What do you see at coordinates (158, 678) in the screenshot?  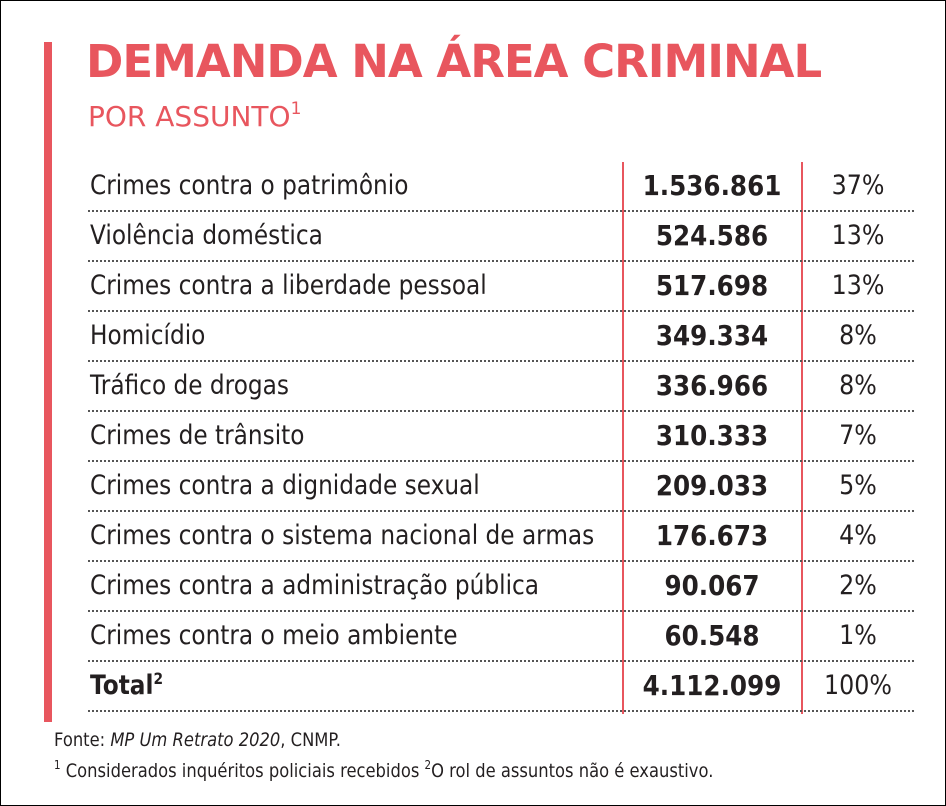 I see `total-footnote-marker: 2` at bounding box center [158, 678].